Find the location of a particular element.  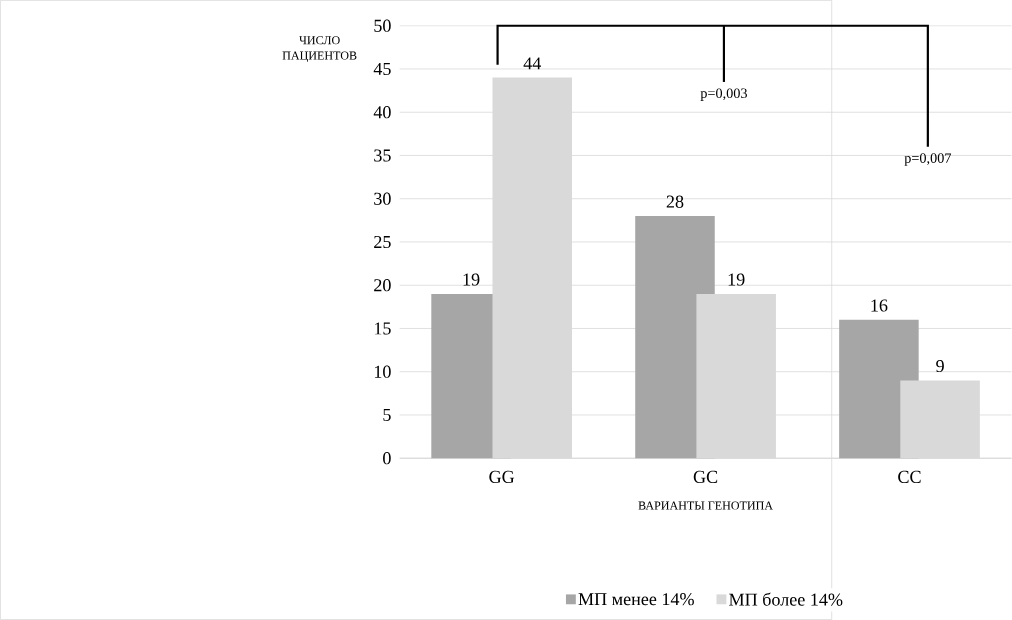

x-tick-label: GG is located at coordinates (502, 477).